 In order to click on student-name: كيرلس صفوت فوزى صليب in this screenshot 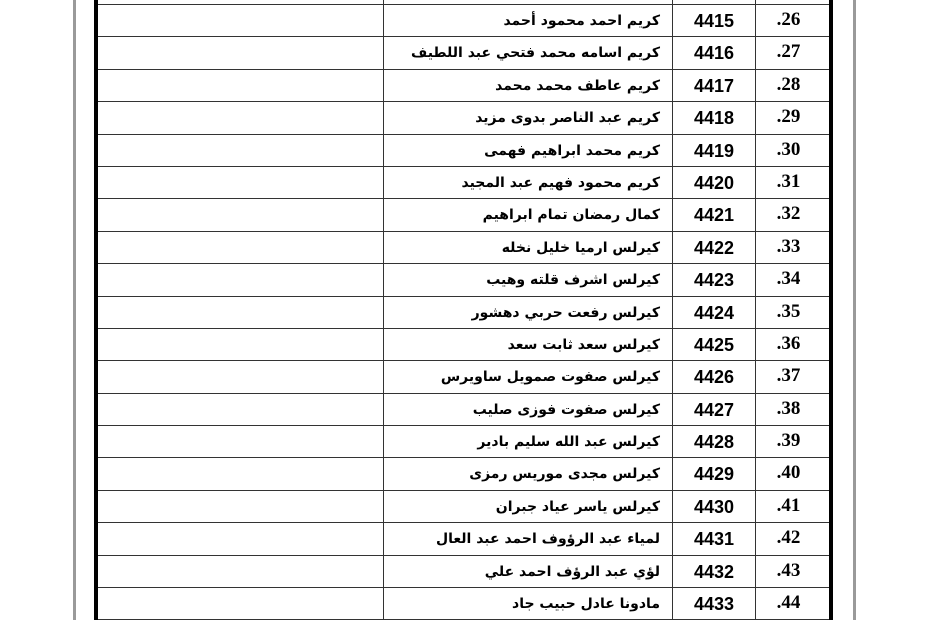, I will do `click(528, 409)`.